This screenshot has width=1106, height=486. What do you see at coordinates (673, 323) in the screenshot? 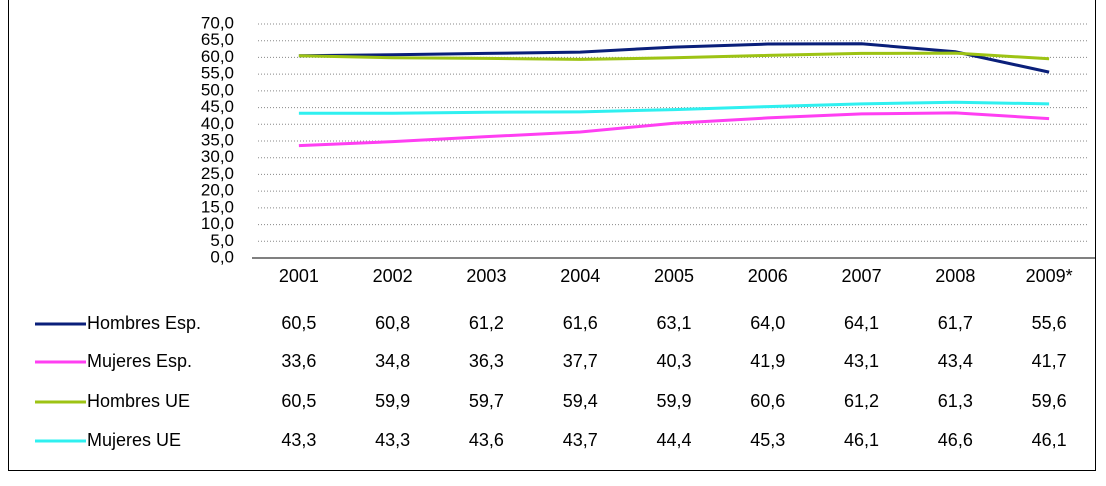
I see `table-value: 63,1` at bounding box center [673, 323].